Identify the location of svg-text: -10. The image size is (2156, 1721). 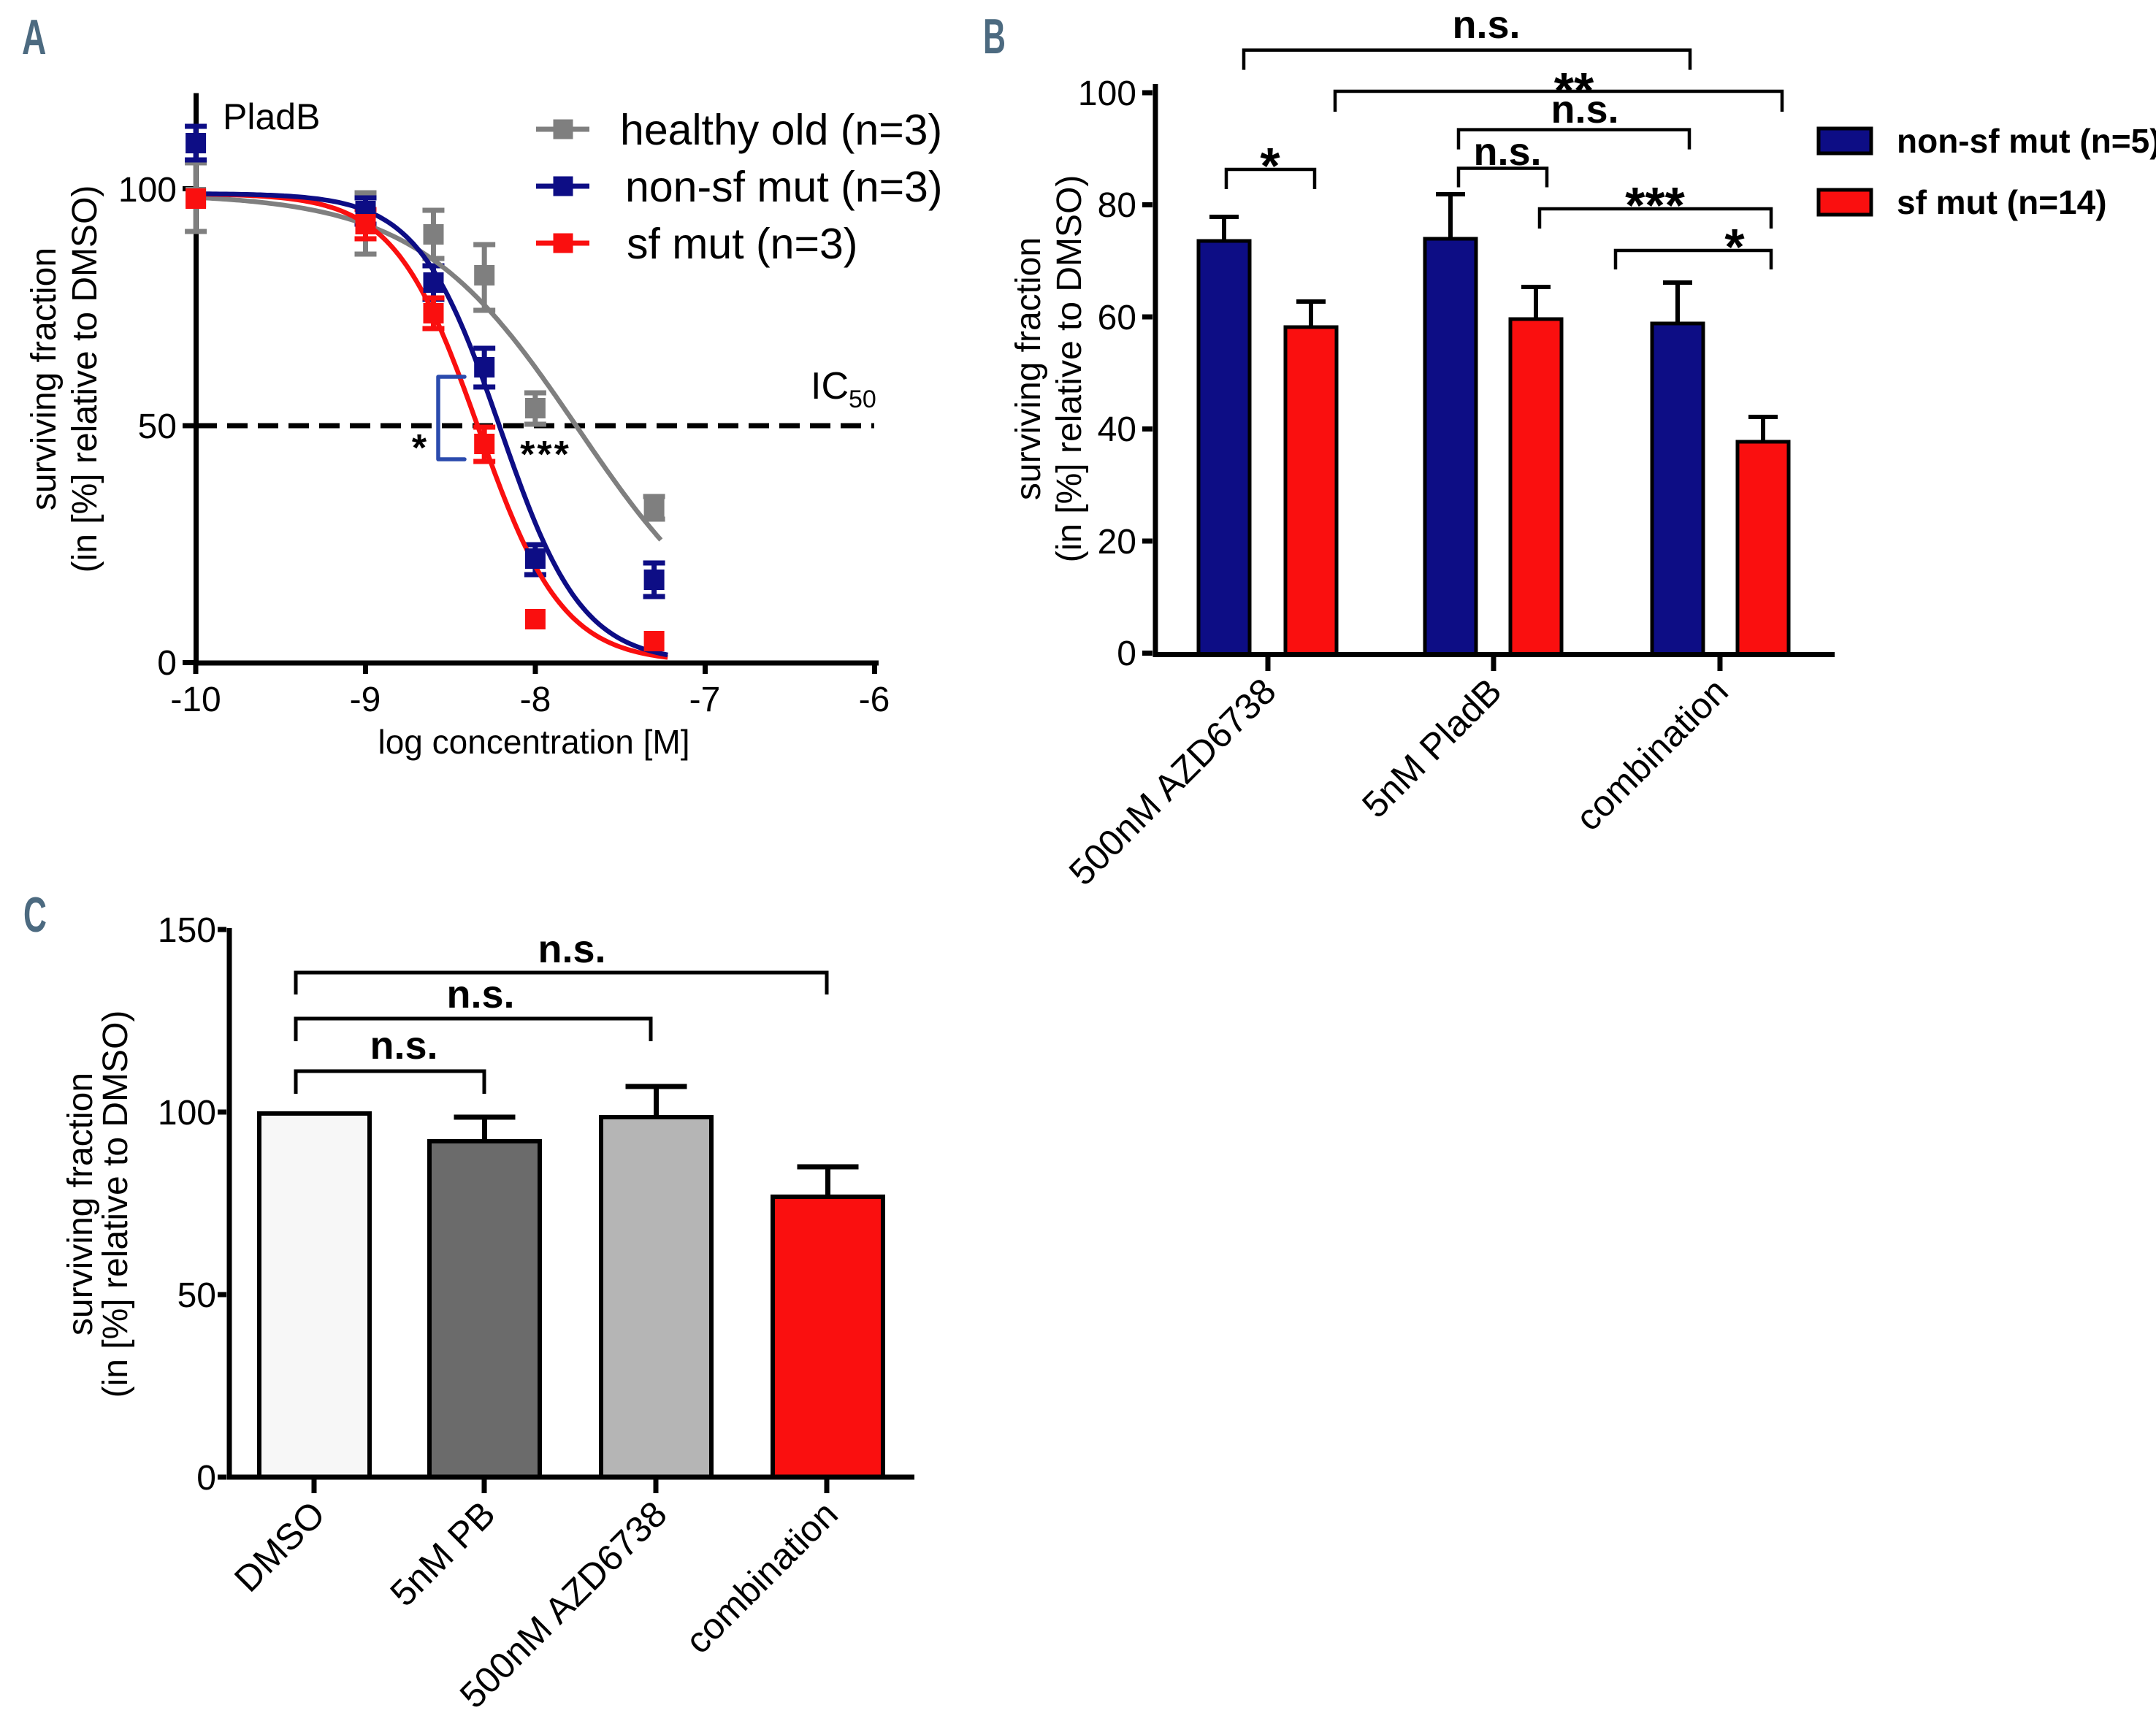
(196, 700).